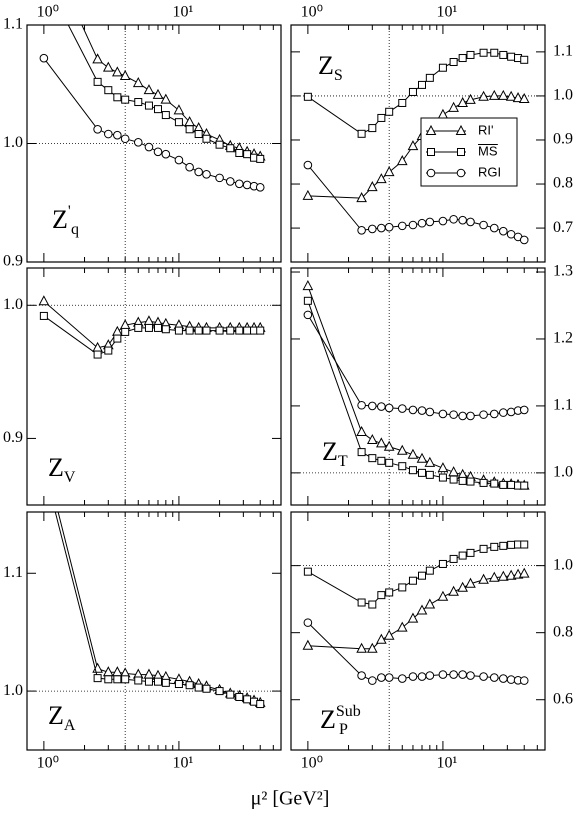  I want to click on legend-marker, so click(431, 129).